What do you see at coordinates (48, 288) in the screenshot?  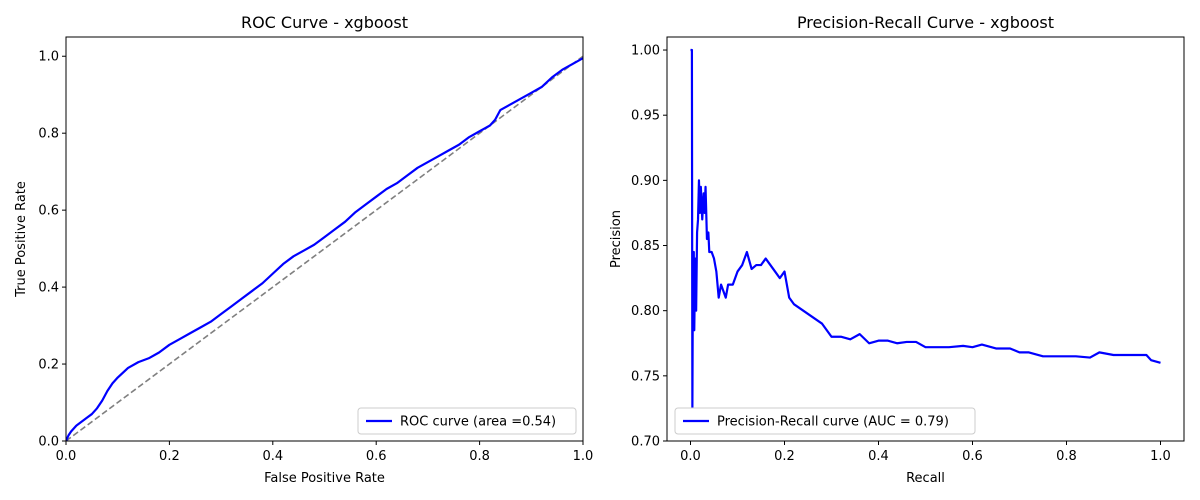 I see `y-tick-label: 0.4` at bounding box center [48, 288].